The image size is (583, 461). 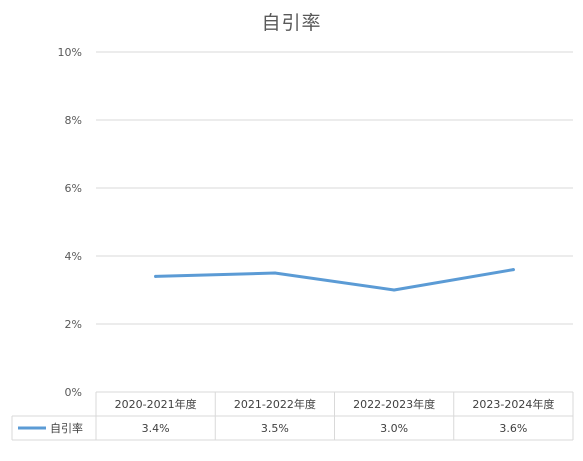 What do you see at coordinates (156, 404) in the screenshot?
I see `x-category-label: 2020-2021年度` at bounding box center [156, 404].